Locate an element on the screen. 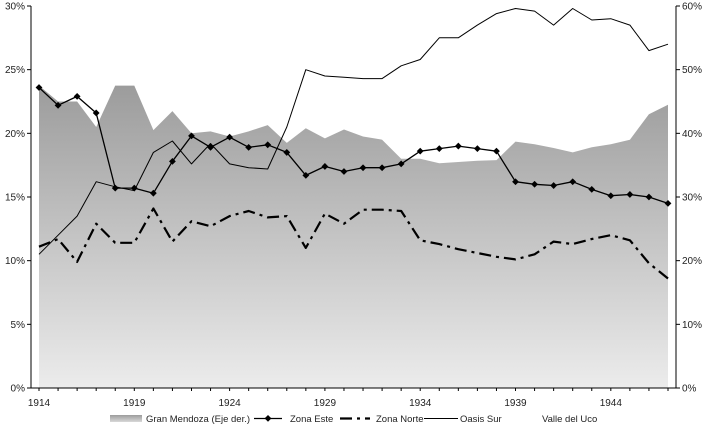 The width and height of the screenshot is (708, 431). y-tick-label-right: 20% is located at coordinates (692, 261).